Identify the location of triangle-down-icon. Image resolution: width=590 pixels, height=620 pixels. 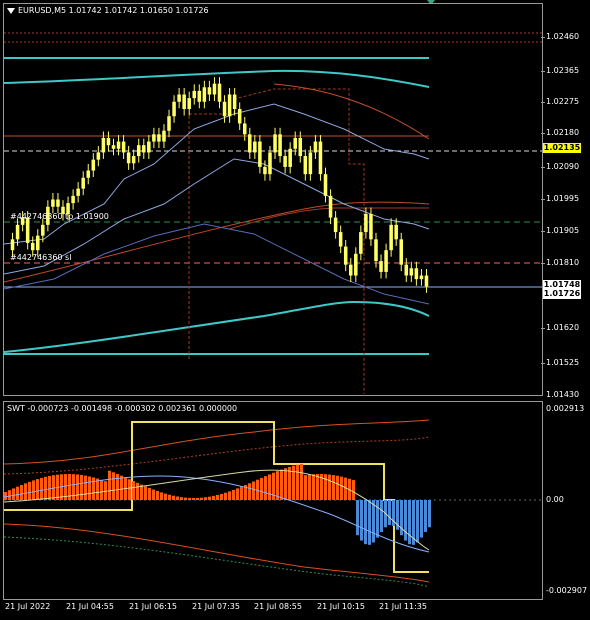
(11, 10).